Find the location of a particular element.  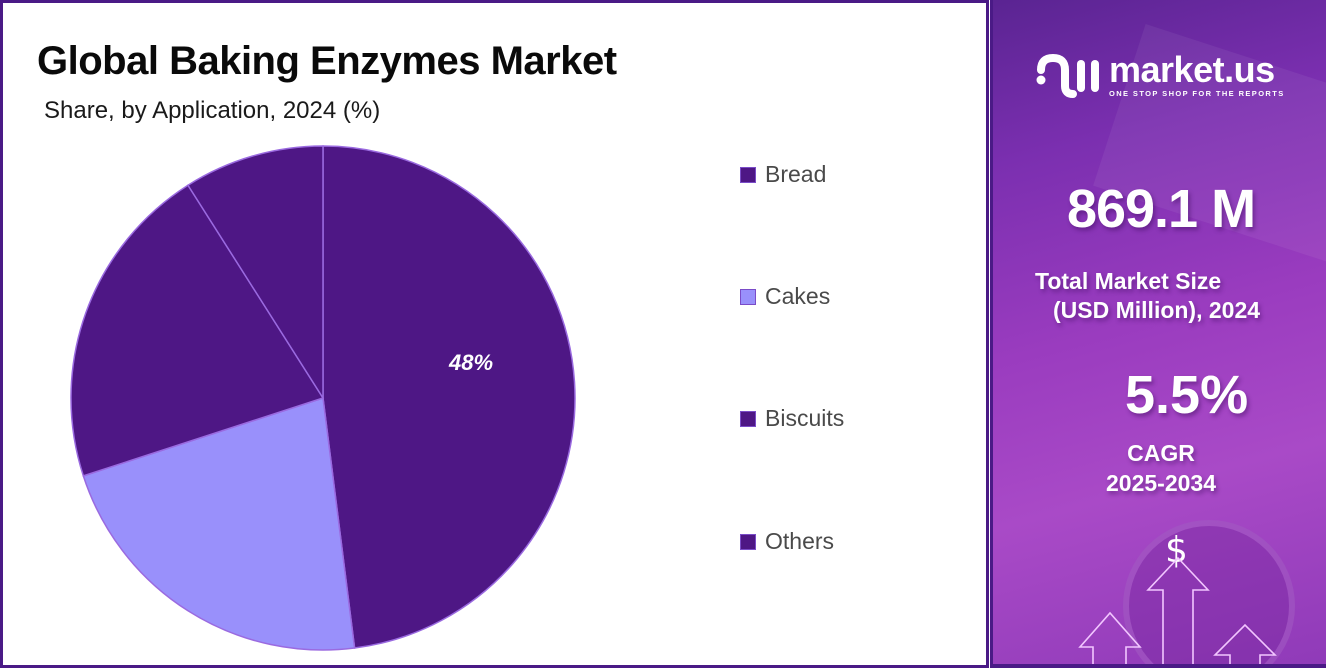

legend-swatch-biscuits is located at coordinates (748, 418).